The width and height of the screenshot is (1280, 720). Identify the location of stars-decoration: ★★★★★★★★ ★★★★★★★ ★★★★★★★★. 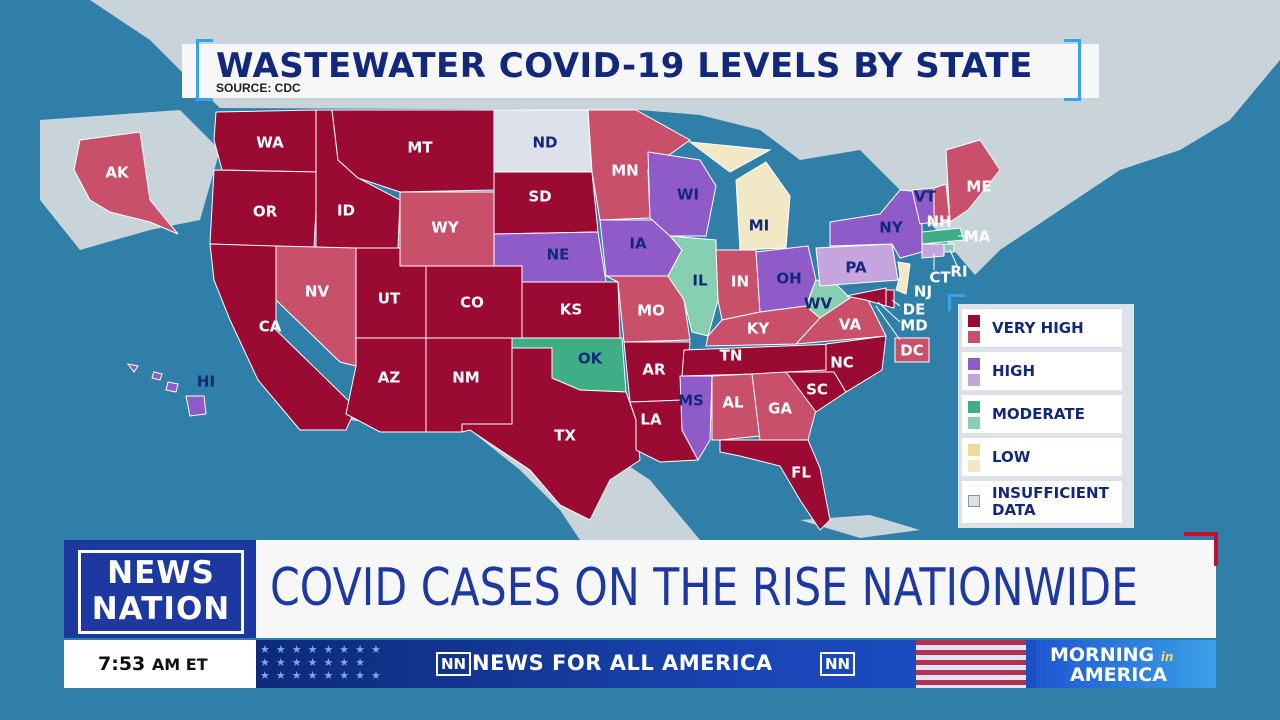
(323, 663).